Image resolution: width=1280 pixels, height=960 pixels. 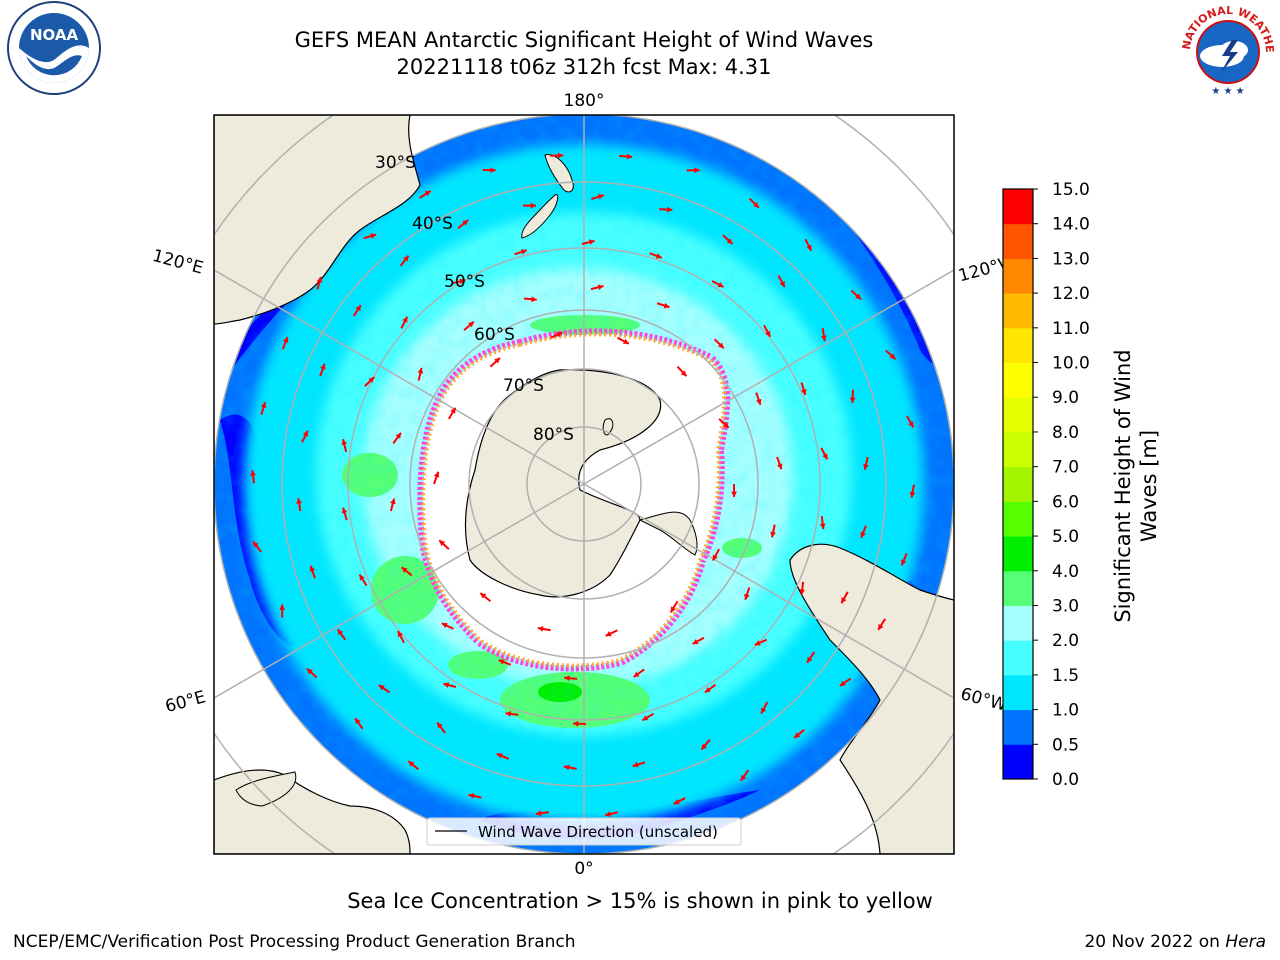 I want to click on credit-date-text: 20 Nov 2022 on, so click(x=1152, y=942).